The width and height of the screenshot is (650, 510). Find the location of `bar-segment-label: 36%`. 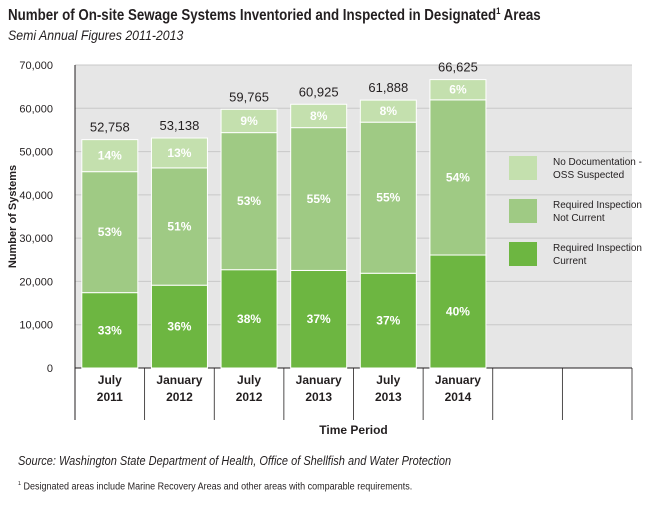

bar-segment-label: 36% is located at coordinates (179, 327).